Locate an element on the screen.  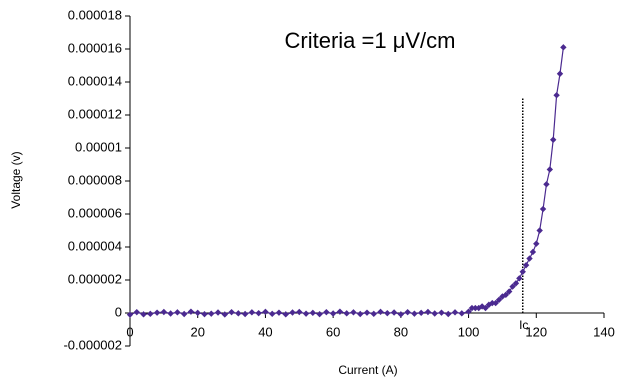
y-tick-label: 0.000016 is located at coordinates (95, 47).